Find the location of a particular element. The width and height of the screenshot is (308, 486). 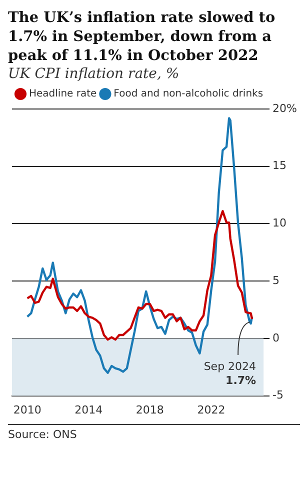

source-note: Source: ONS is located at coordinates (43, 434).